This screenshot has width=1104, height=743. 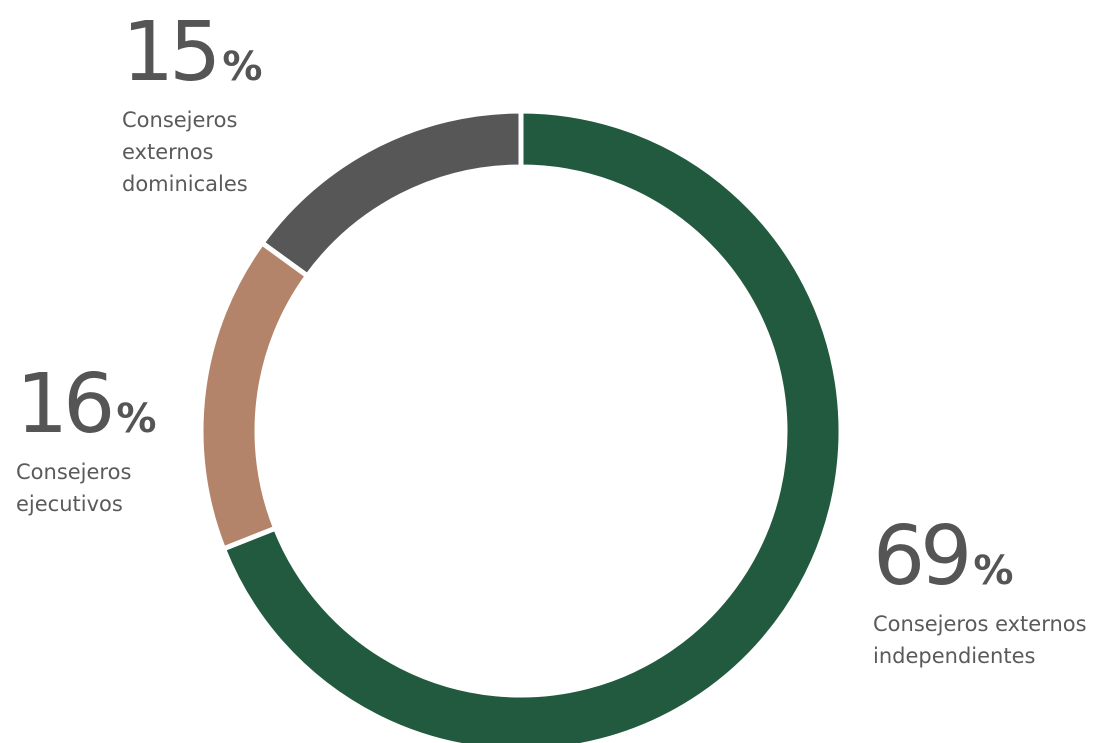 I want to click on pct-row-dominicales: 15%, so click(x=197, y=53).